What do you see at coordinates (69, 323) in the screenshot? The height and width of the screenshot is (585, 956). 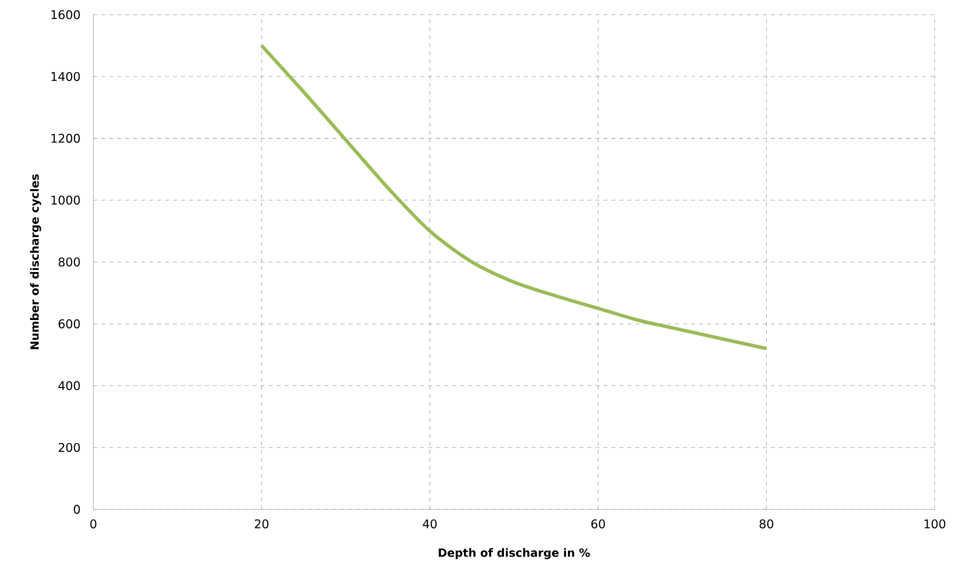 I see `y-tick-label: 600` at bounding box center [69, 323].